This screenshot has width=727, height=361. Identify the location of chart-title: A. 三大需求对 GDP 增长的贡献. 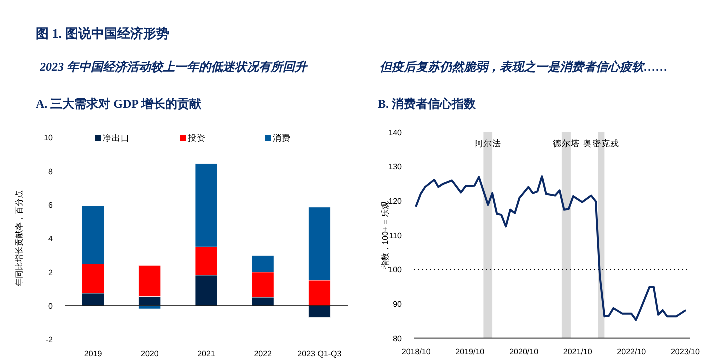
(119, 104).